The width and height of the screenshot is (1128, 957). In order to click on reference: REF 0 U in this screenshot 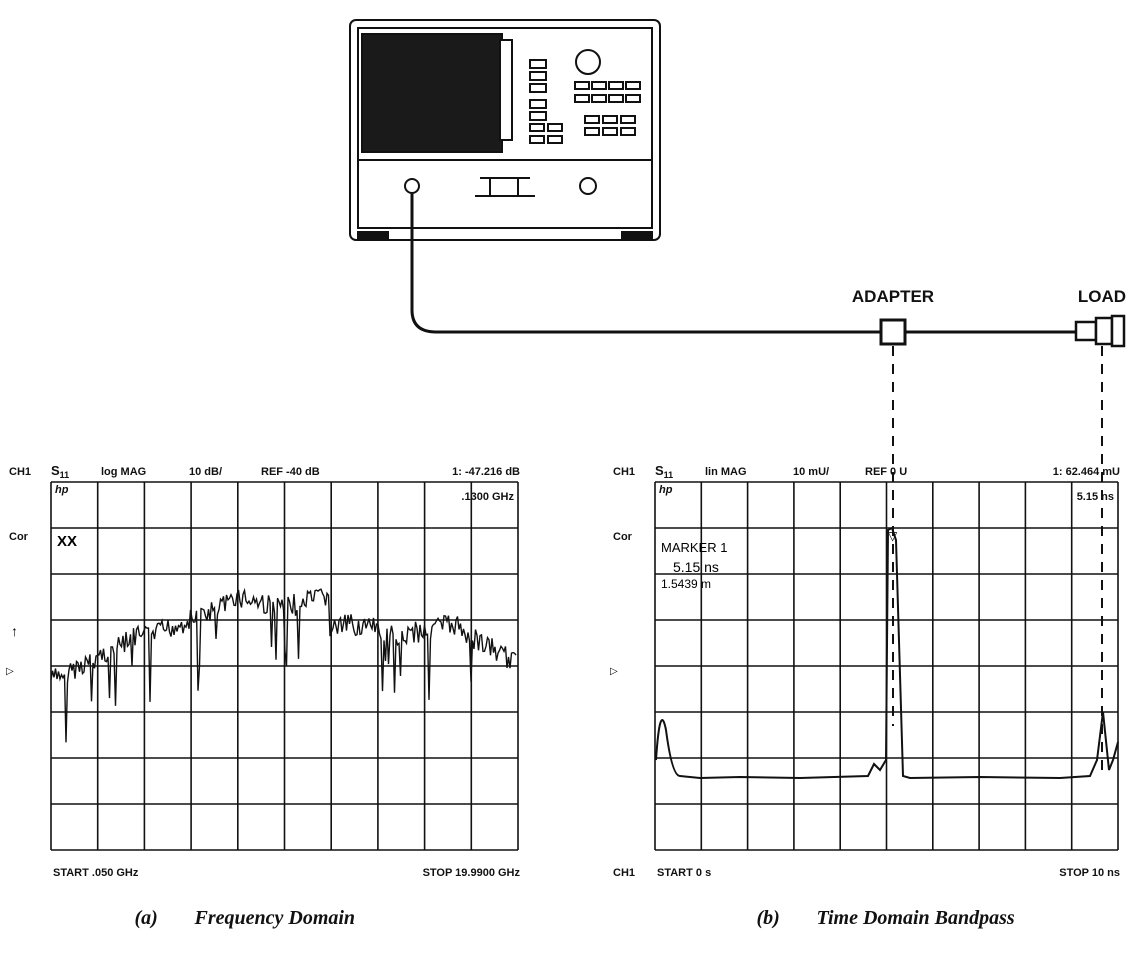, I will do `click(886, 472)`.